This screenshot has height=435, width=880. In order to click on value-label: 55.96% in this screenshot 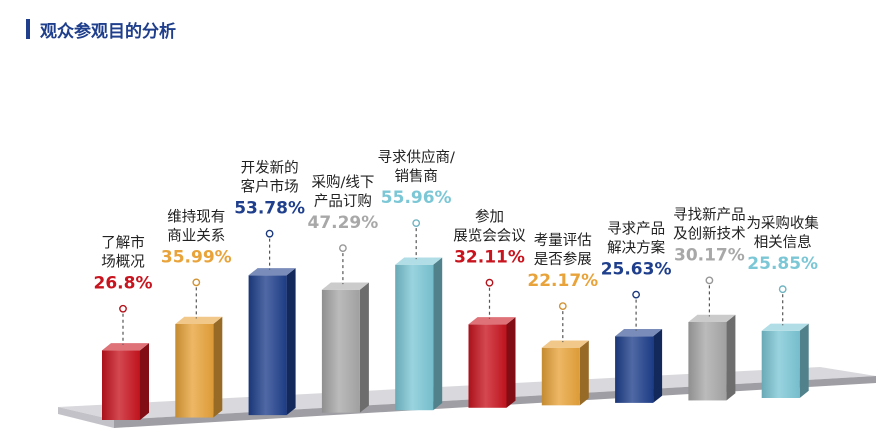, I will do `click(416, 198)`.